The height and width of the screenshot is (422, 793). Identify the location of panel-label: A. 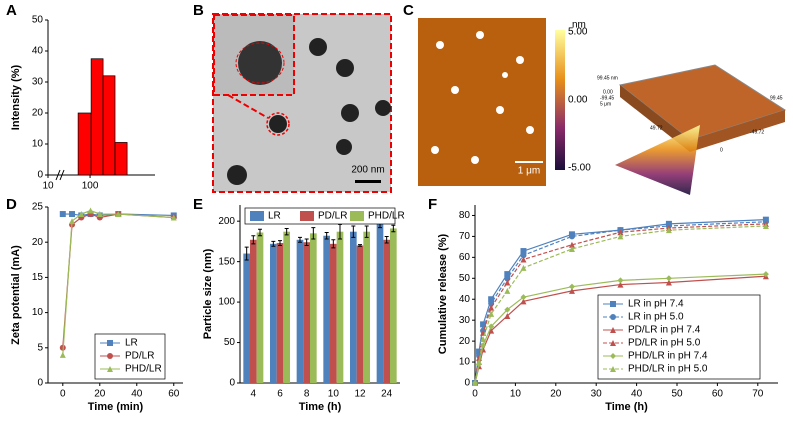
(11, 10).